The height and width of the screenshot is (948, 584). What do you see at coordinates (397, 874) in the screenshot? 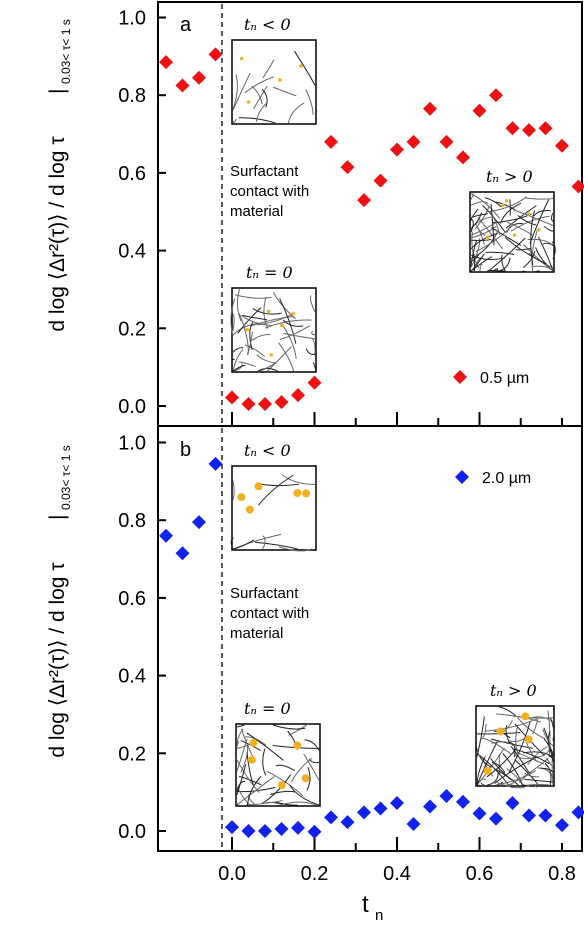
I see `x-tick-label: 0.4` at bounding box center [397, 874].